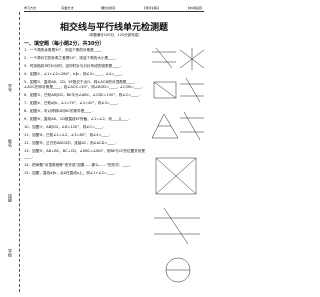 The width and height of the screenshot is (320, 297). I want to click on margin-label: 学校, so click(10, 252).